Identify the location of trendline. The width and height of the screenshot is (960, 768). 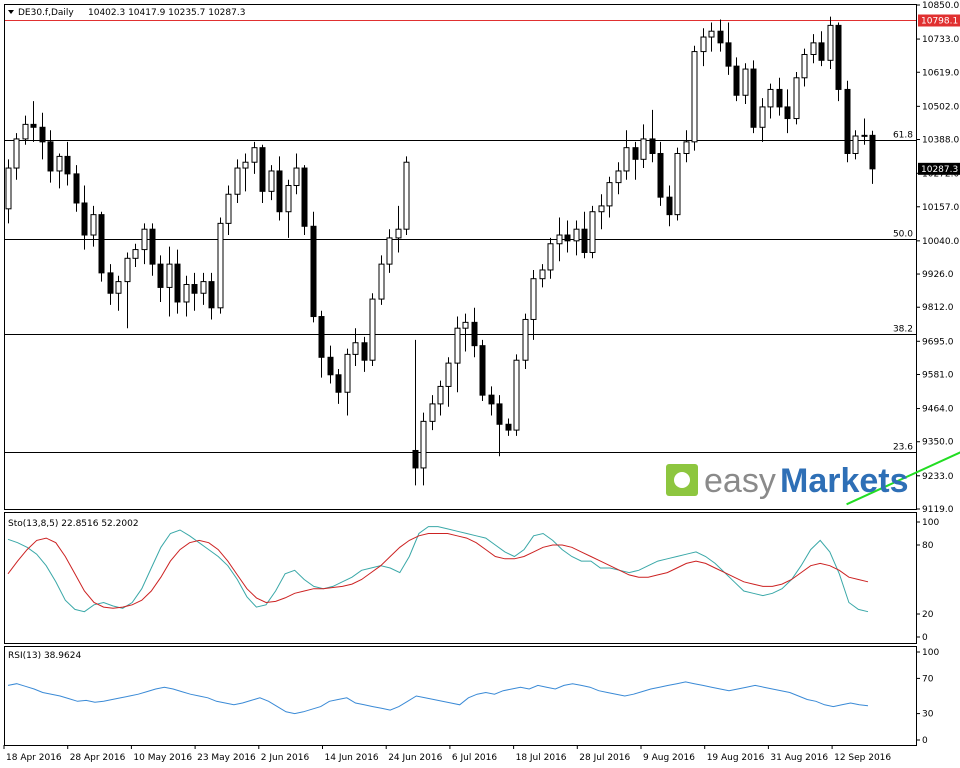
(903, 255).